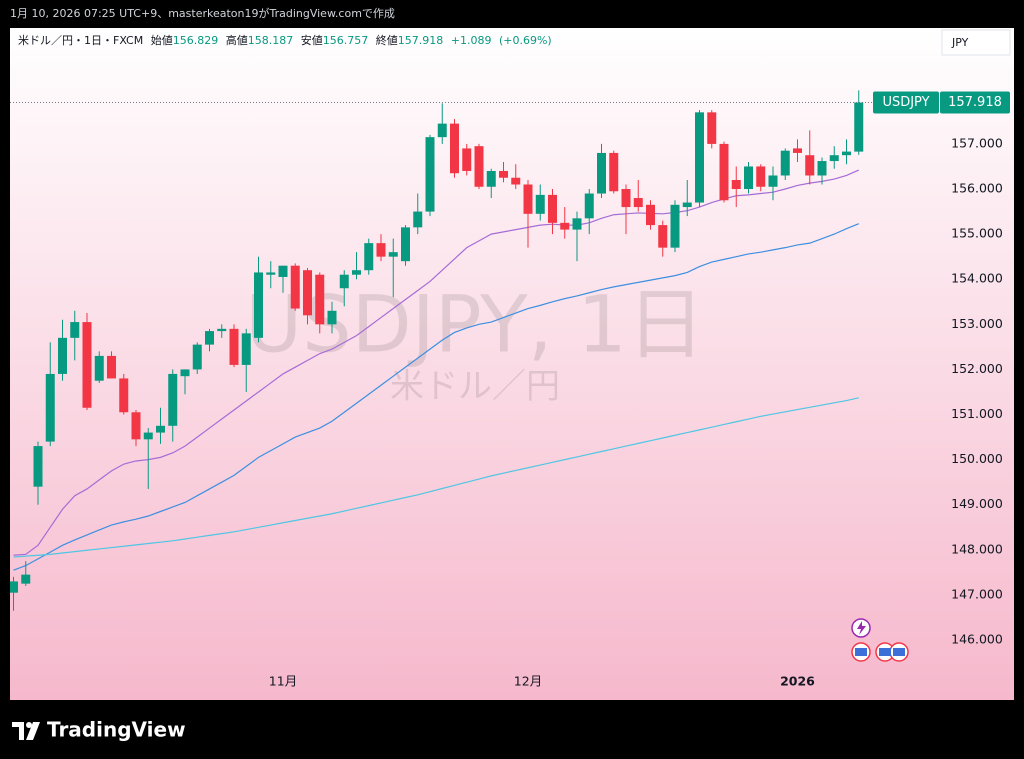 The width and height of the screenshot is (1024, 759). Describe the element at coordinates (797, 681) in the screenshot. I see `x-tick-label: 2026` at that location.